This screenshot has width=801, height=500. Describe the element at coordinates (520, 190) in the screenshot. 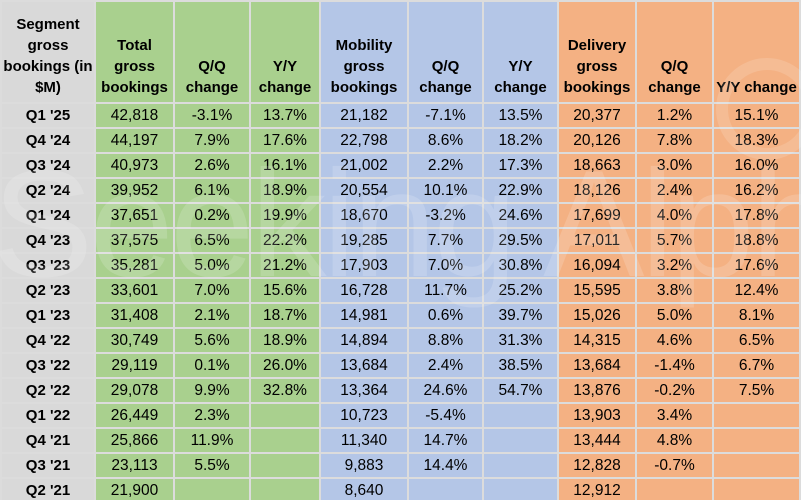

I see `cell-mobility-yy-change: 22.9%` at that location.